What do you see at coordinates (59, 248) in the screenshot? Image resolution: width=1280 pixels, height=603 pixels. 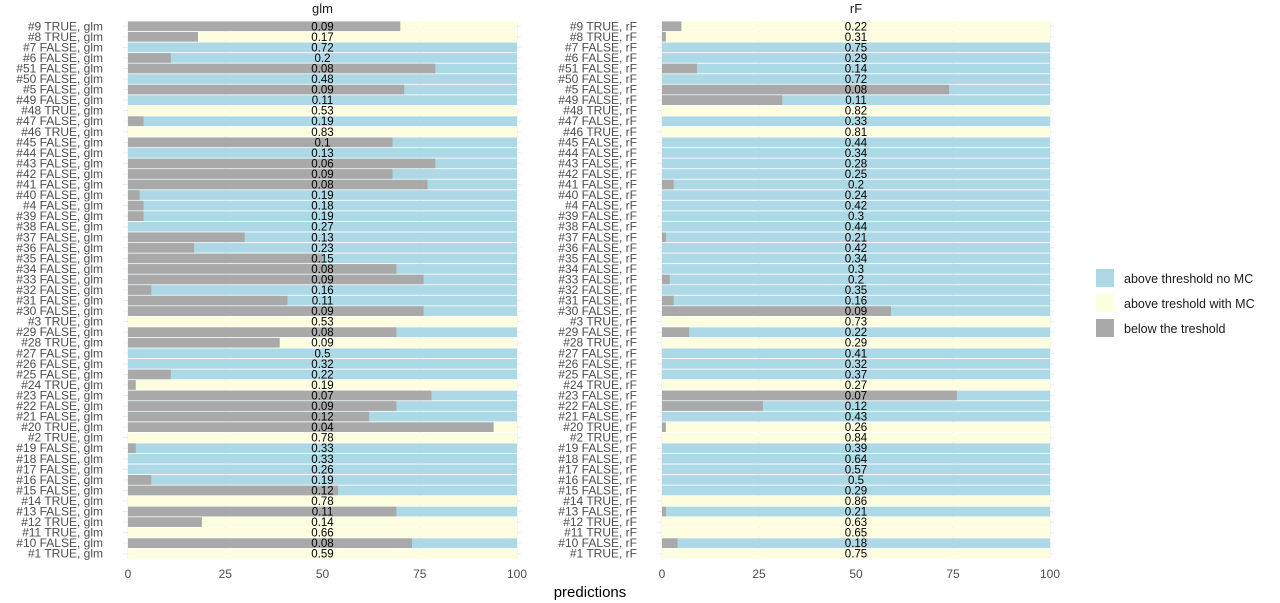 I see `row-label: #36 FALSE, glm` at bounding box center [59, 248].